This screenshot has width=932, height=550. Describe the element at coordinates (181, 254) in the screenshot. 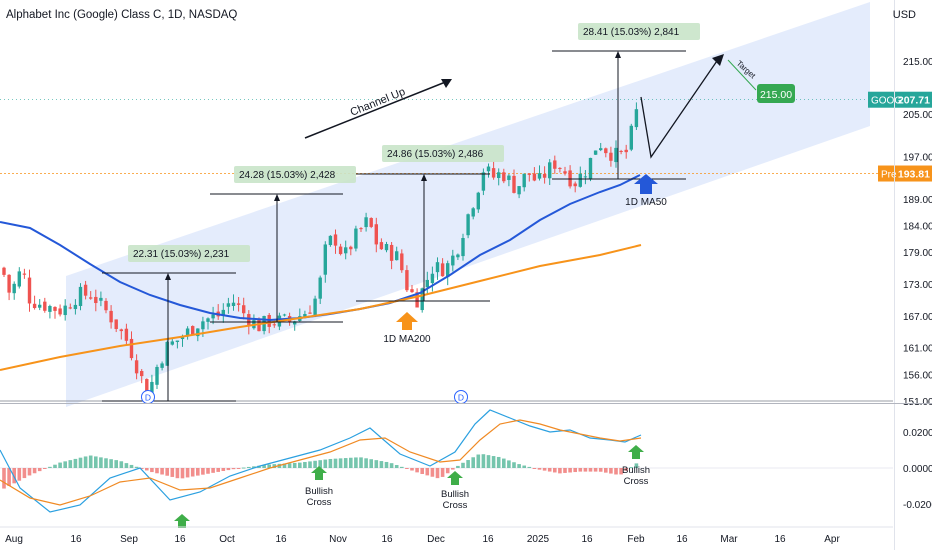

I see `measure-1-label: 22.31 (15.03%) 2,231` at that location.